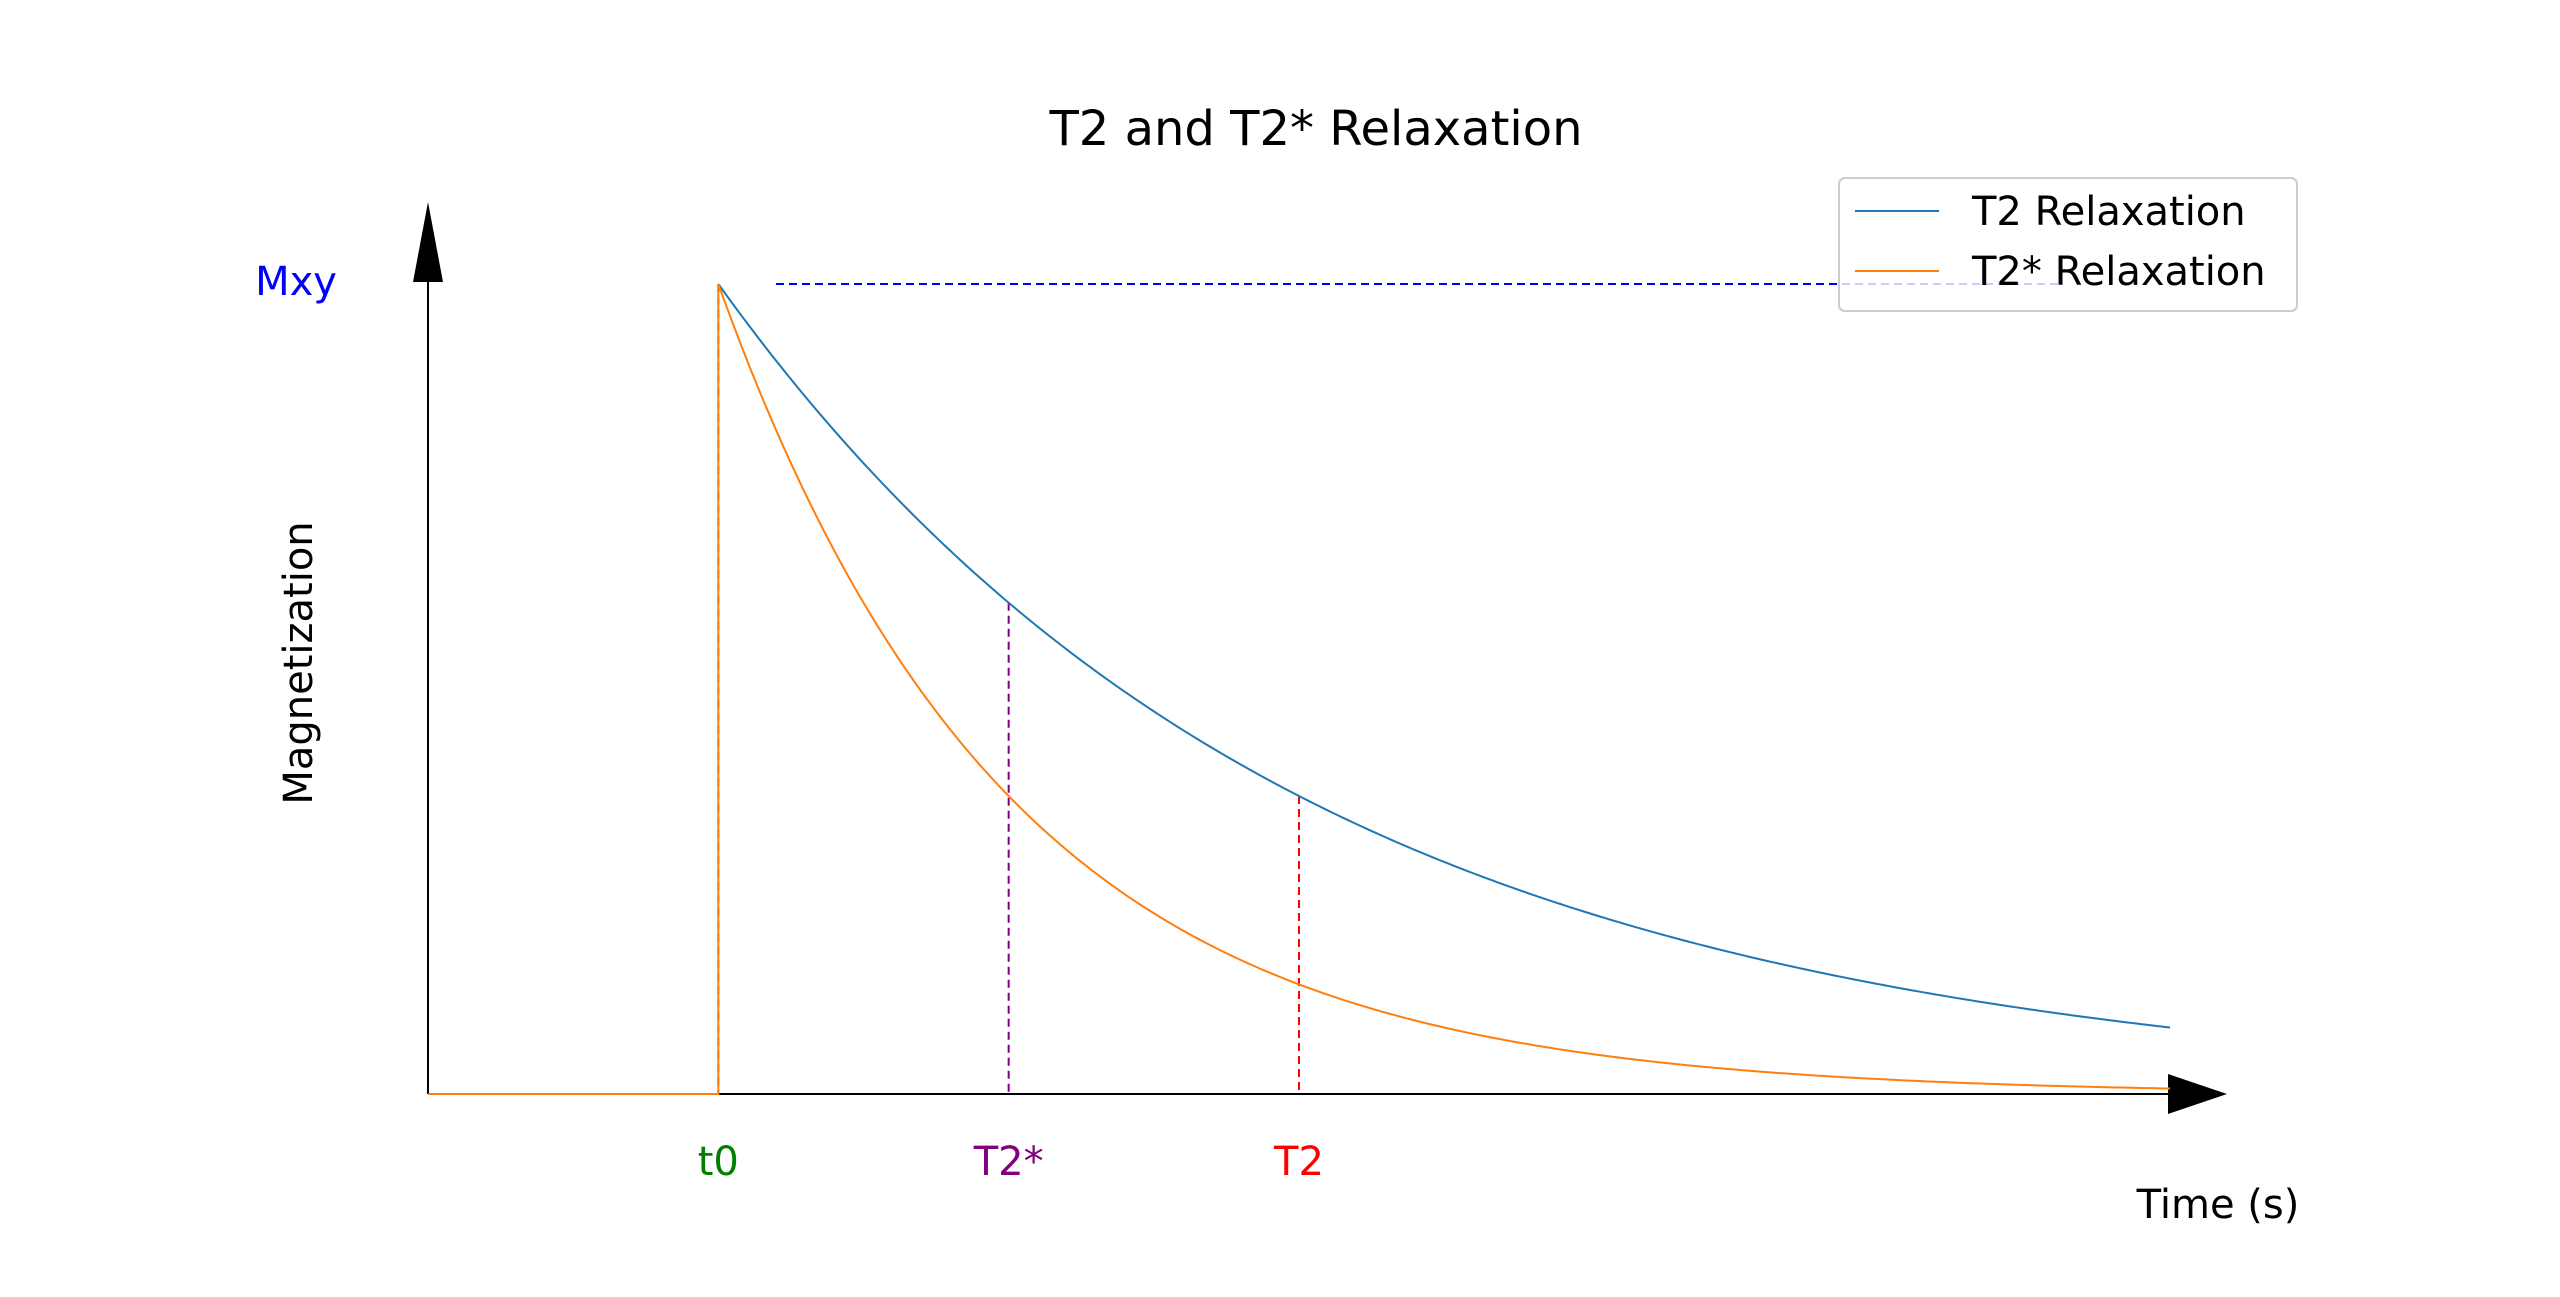 This screenshot has width=2560, height=1297. What do you see at coordinates (1298, 1162) in the screenshot?
I see `marker-label-2: T2` at bounding box center [1298, 1162].